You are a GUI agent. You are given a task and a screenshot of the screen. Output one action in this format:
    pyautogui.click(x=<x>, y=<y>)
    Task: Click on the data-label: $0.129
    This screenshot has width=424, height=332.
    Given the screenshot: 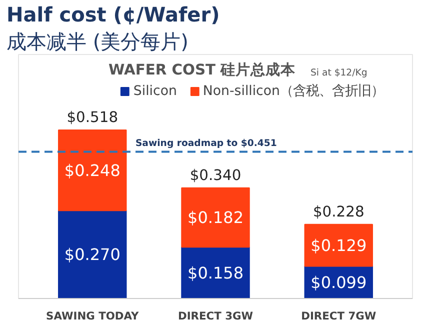 What is the action you would take?
    pyautogui.click(x=338, y=245)
    